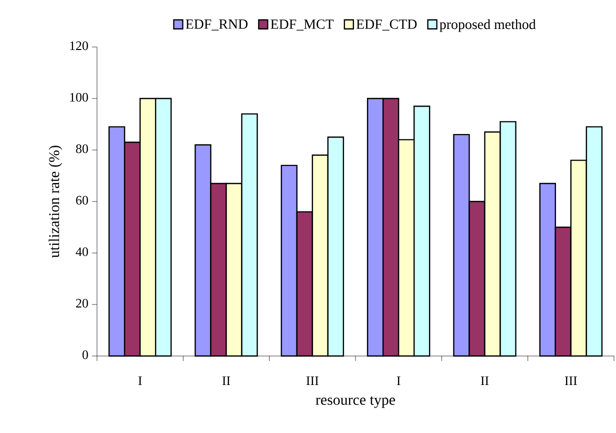 This screenshot has width=616, height=433. I want to click on legend-label: EDF_MCT, so click(302, 25).